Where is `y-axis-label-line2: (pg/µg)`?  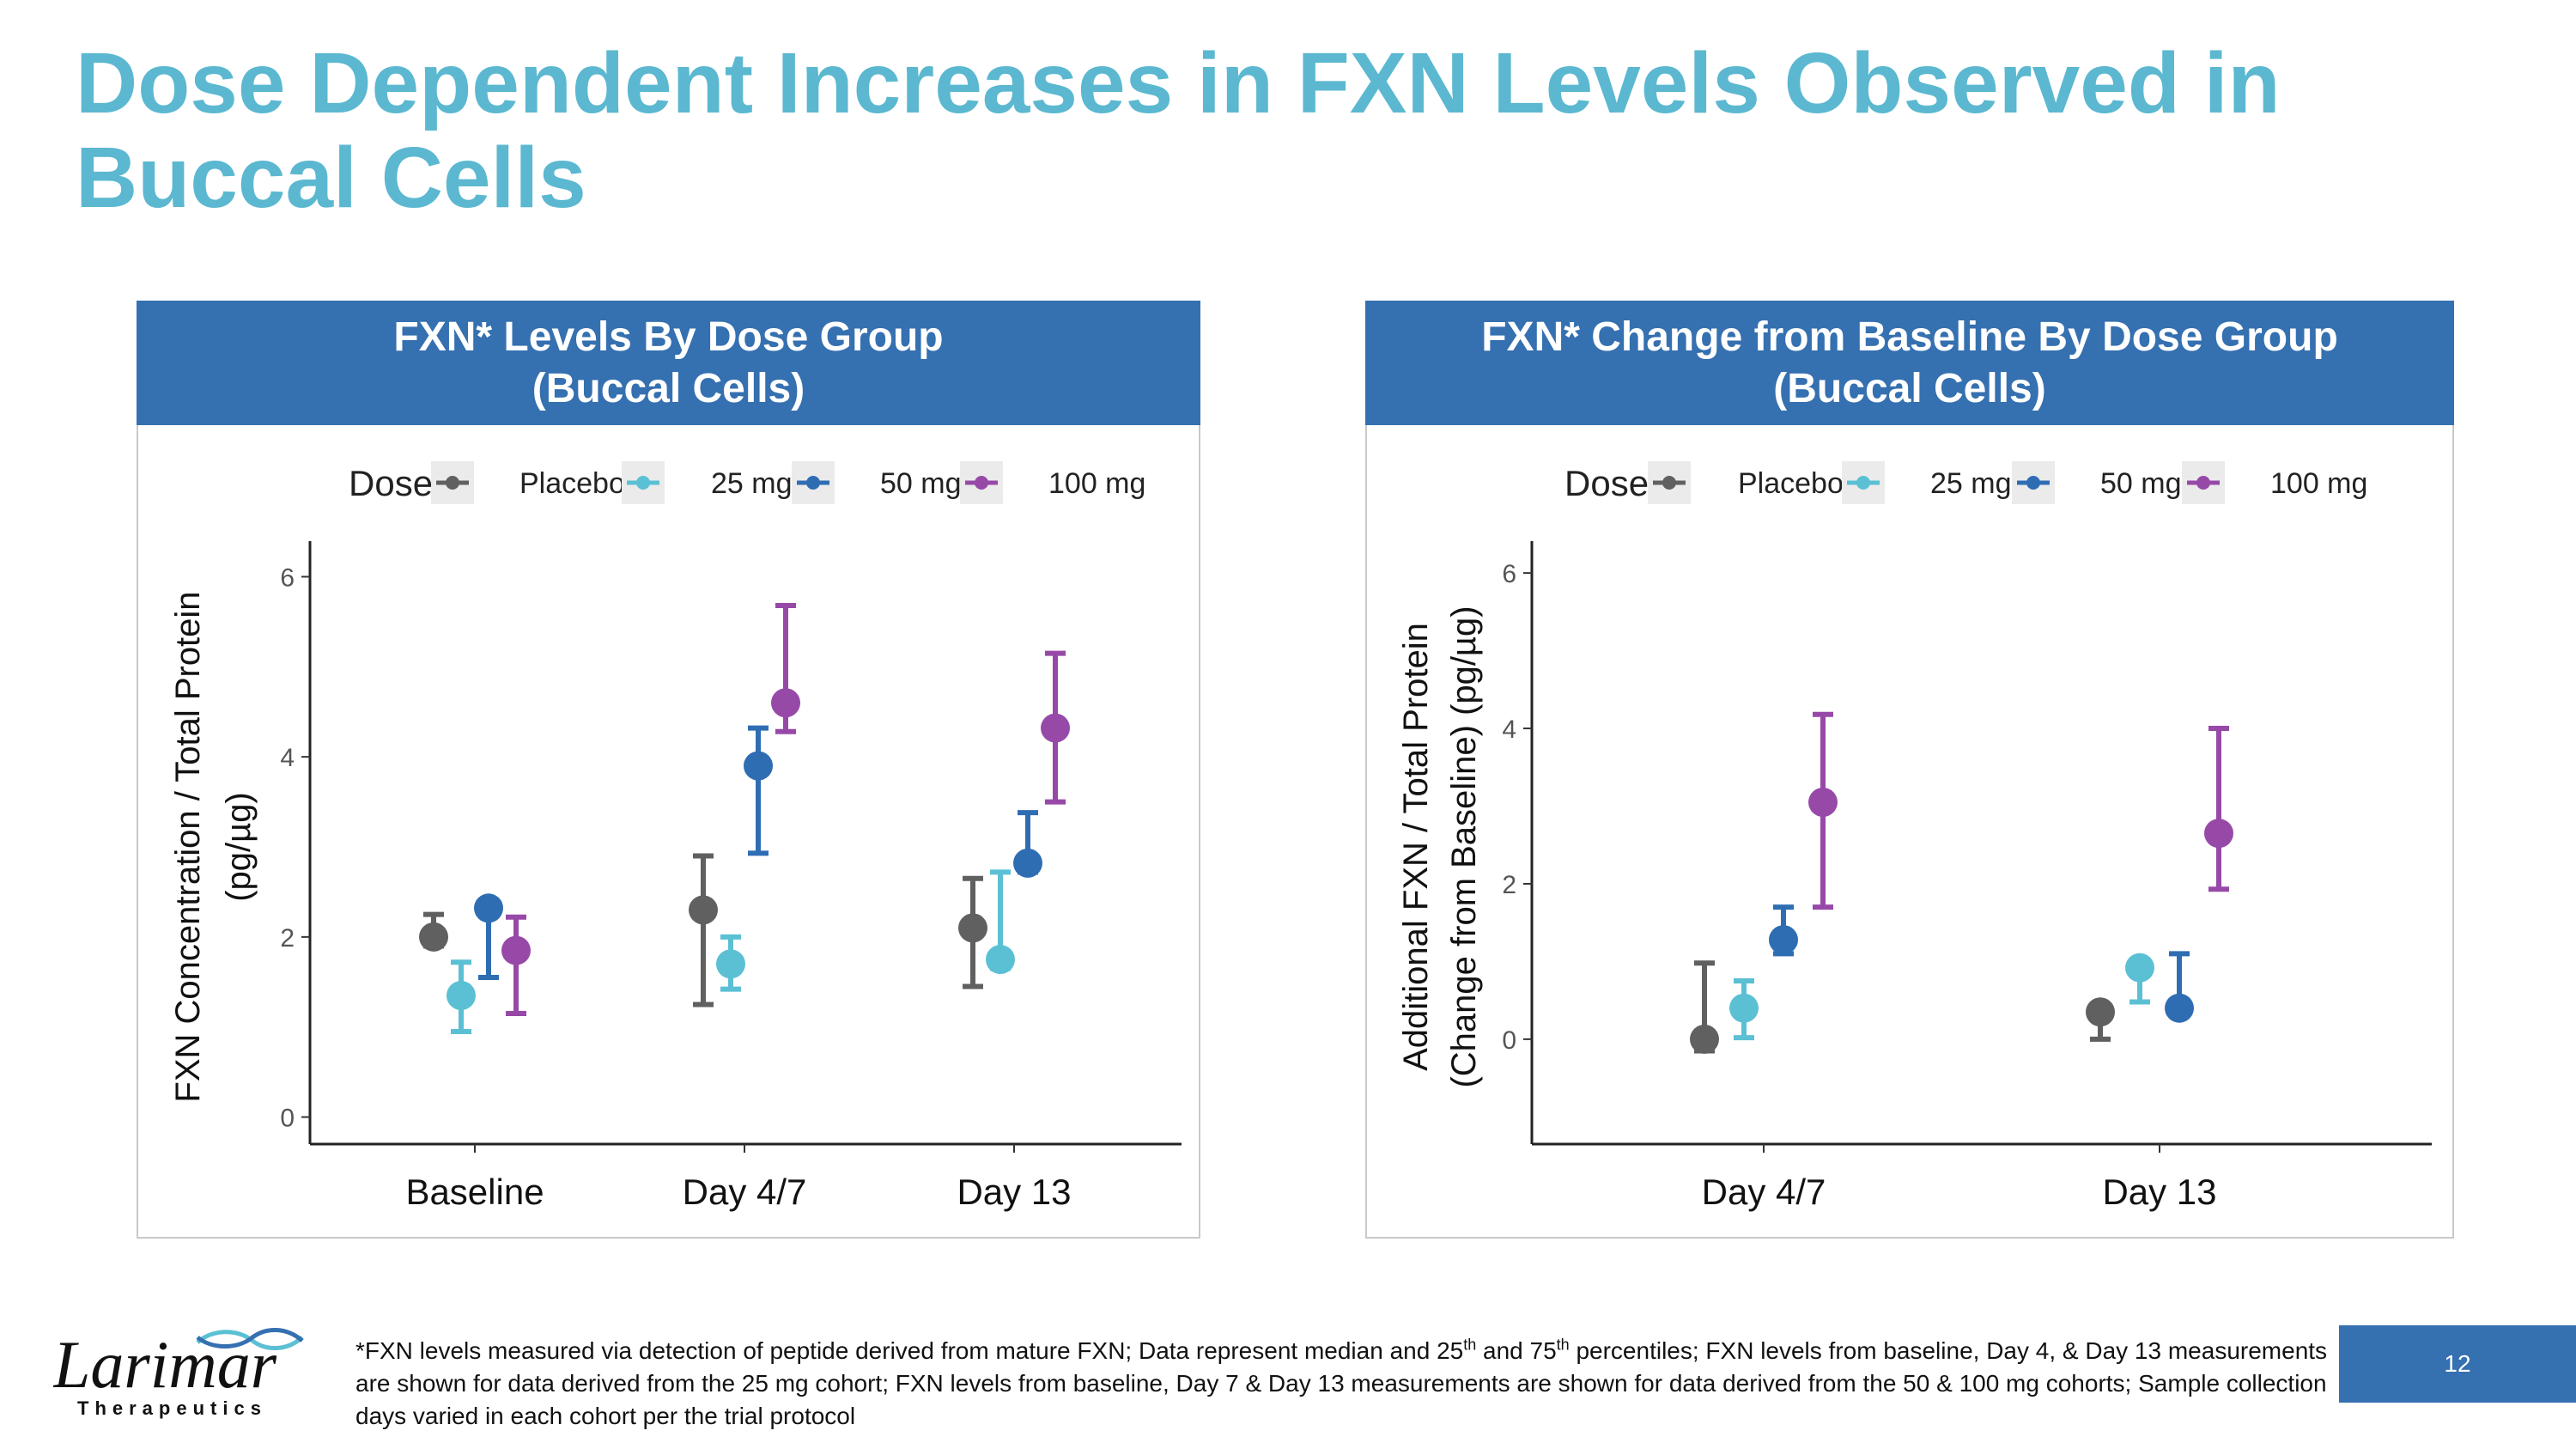
y-axis-label-line2: (pg/µg) is located at coordinates (239, 847).